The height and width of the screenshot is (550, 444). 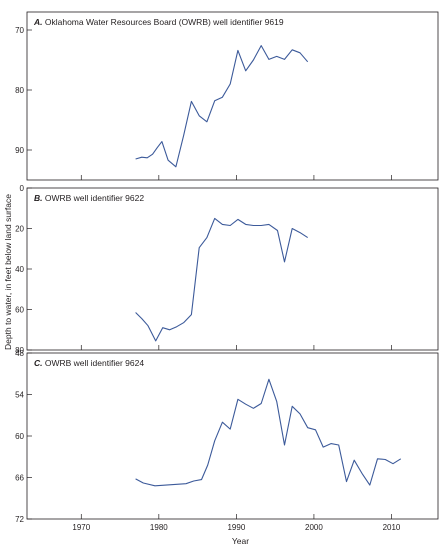 What do you see at coordinates (159, 527) in the screenshot?
I see `x-tick-label: 1980` at bounding box center [159, 527].